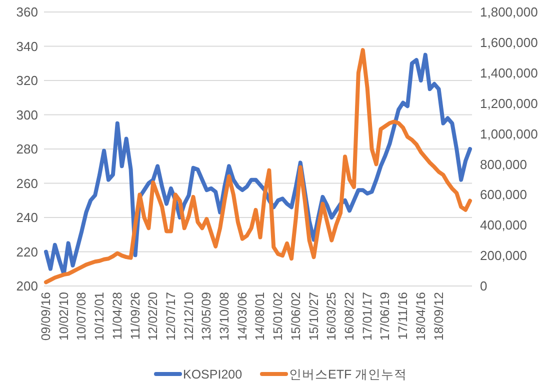  I want to click on y-tick-label: 200, so click(27, 286).